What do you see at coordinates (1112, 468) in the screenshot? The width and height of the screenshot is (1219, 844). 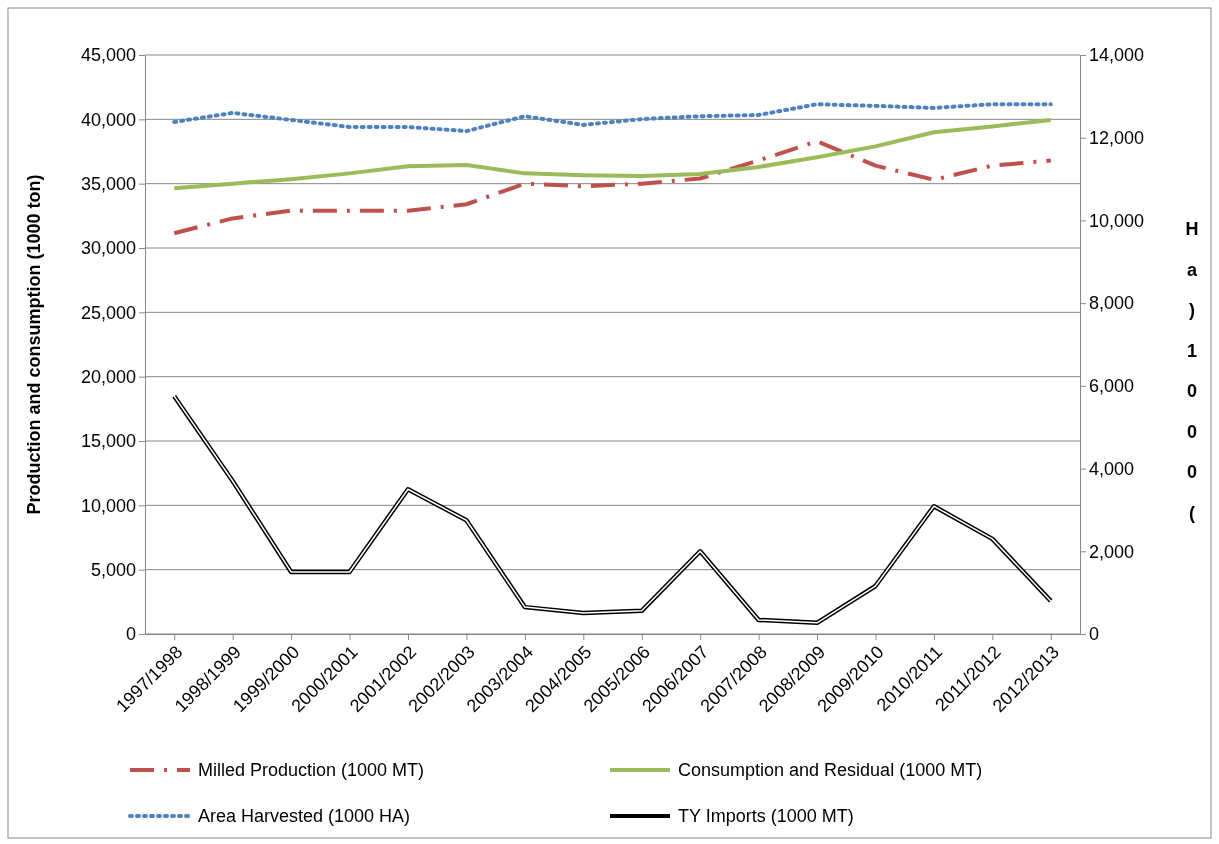 I see `y2-tick-label: 4,000` at bounding box center [1112, 468].